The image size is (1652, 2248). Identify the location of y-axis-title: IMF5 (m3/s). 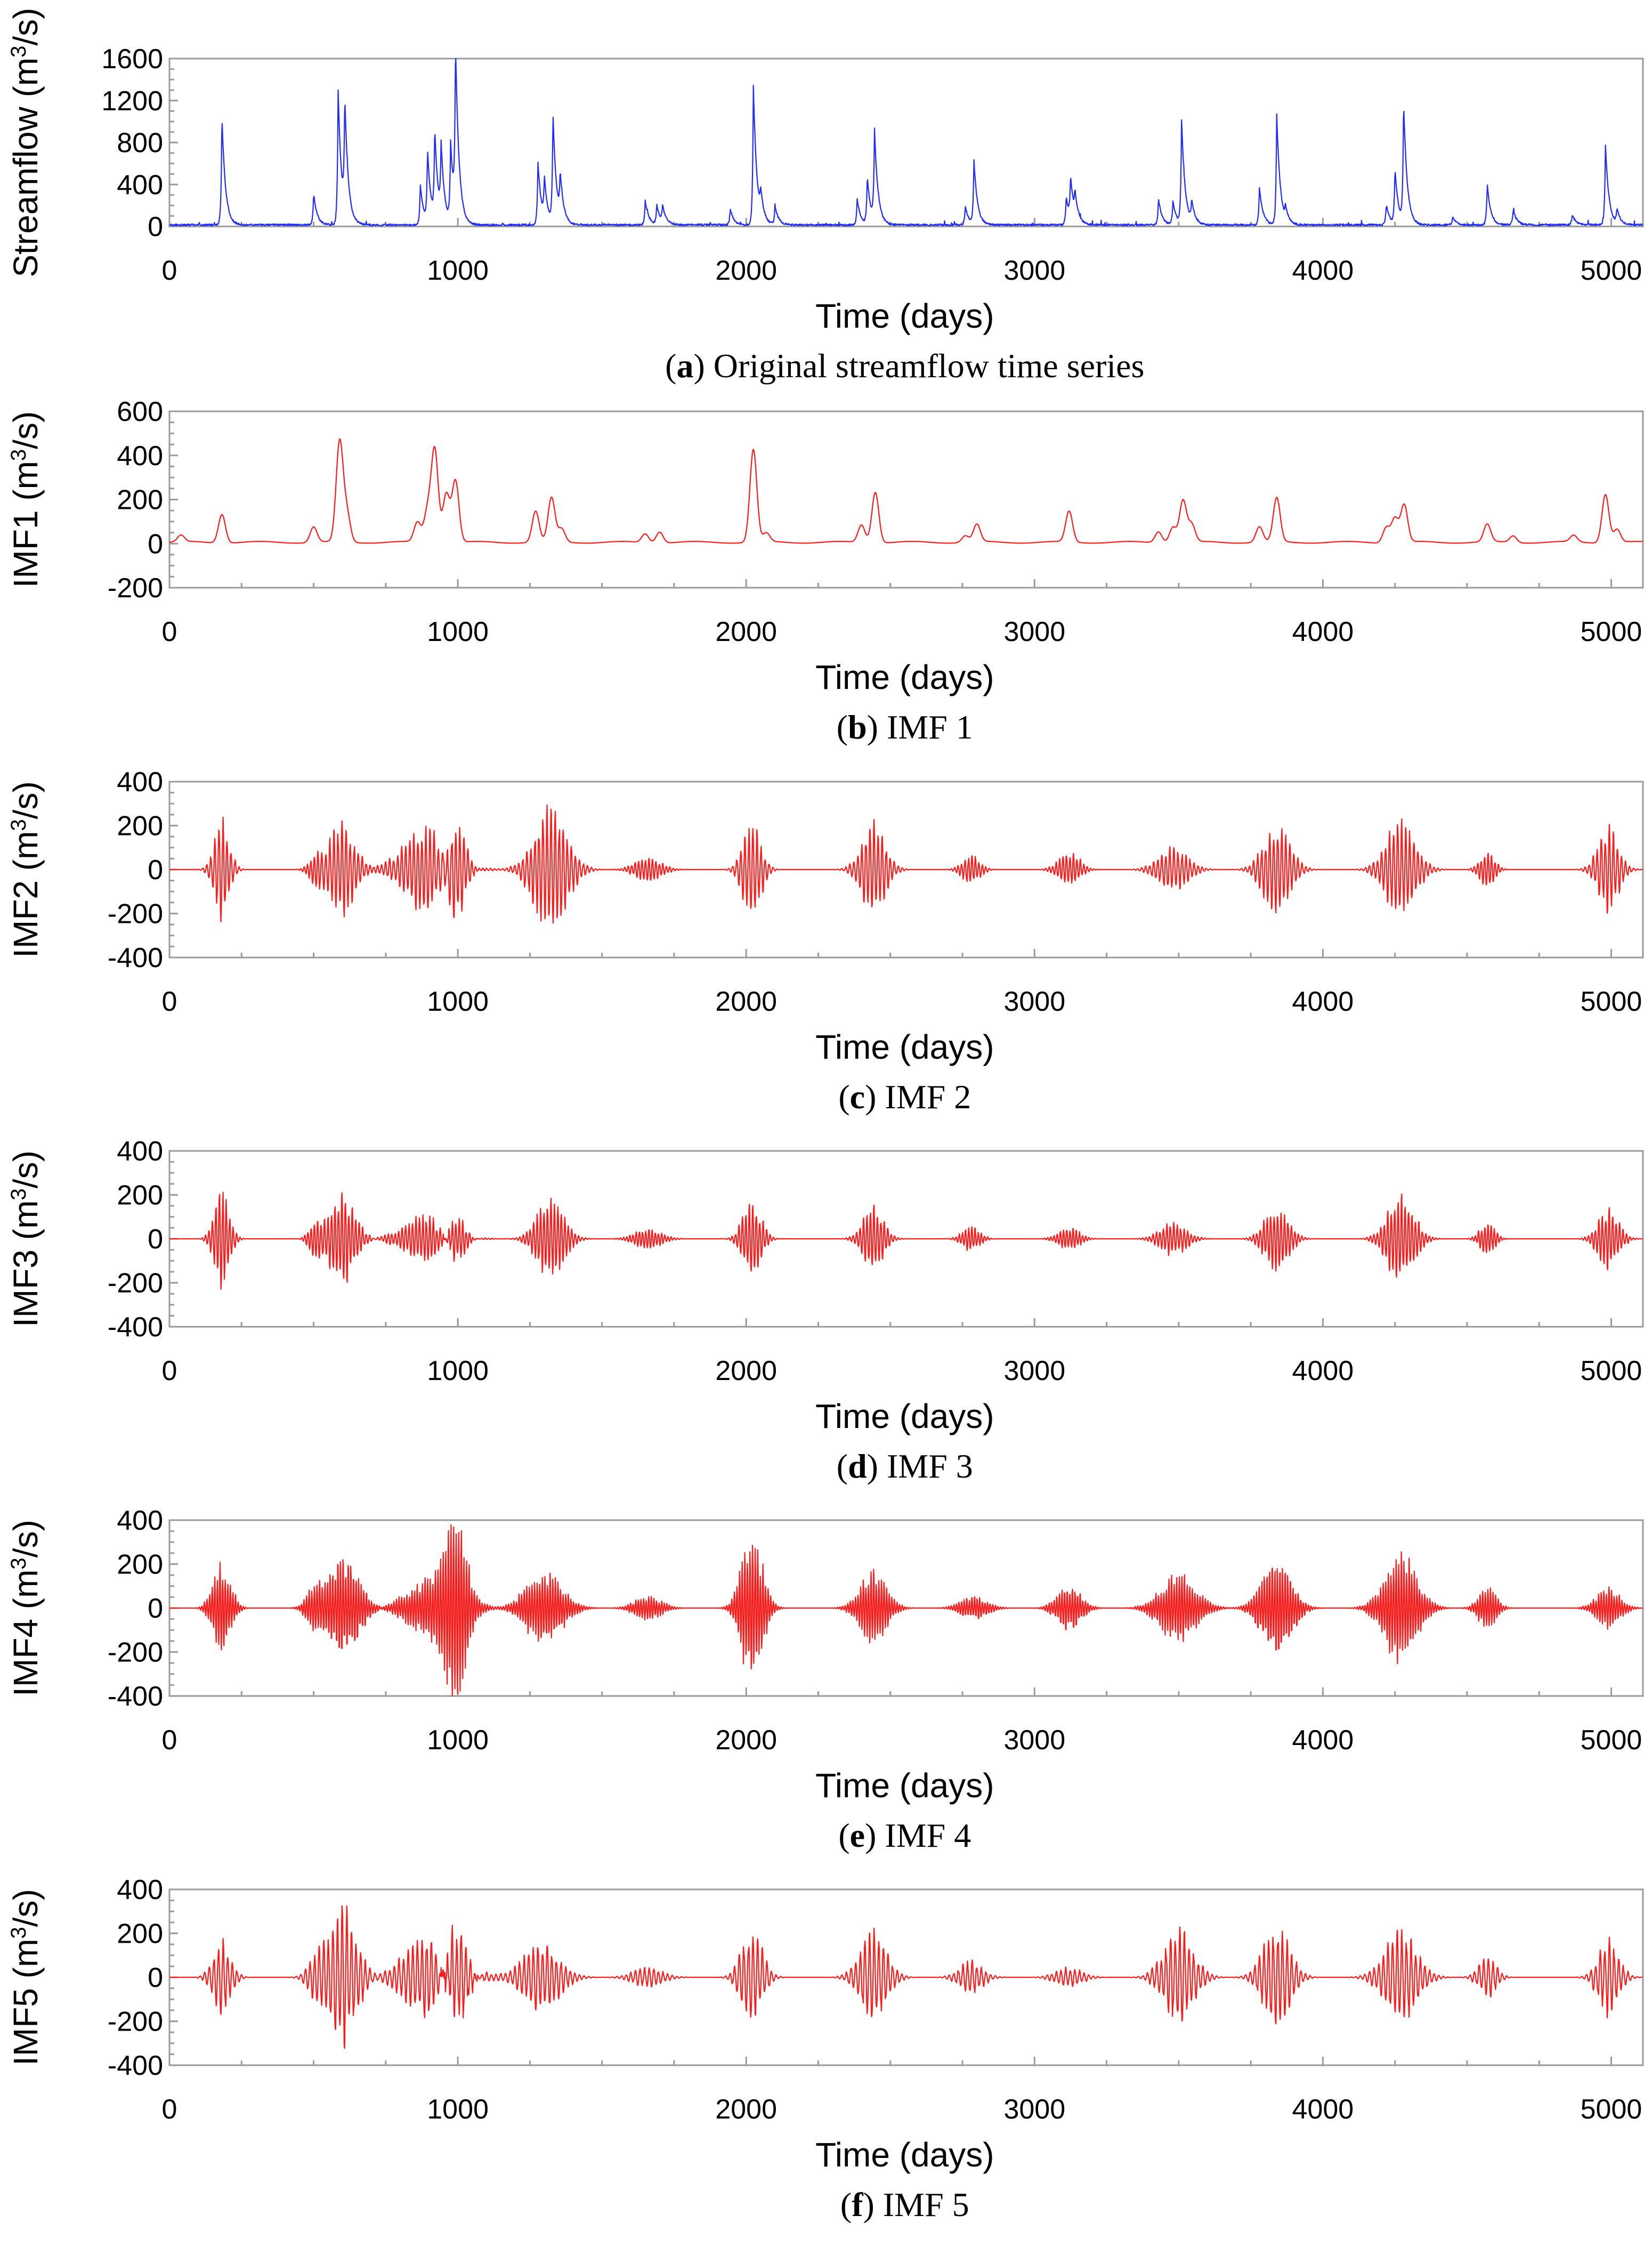
(26, 1977).